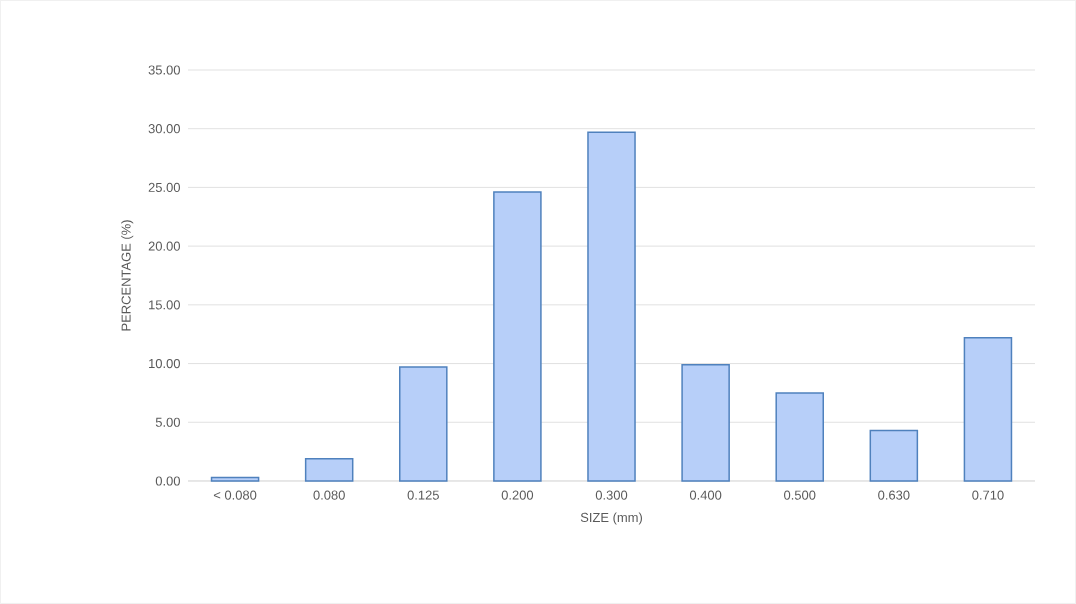  I want to click on y-tick-label: 25.00, so click(164, 187).